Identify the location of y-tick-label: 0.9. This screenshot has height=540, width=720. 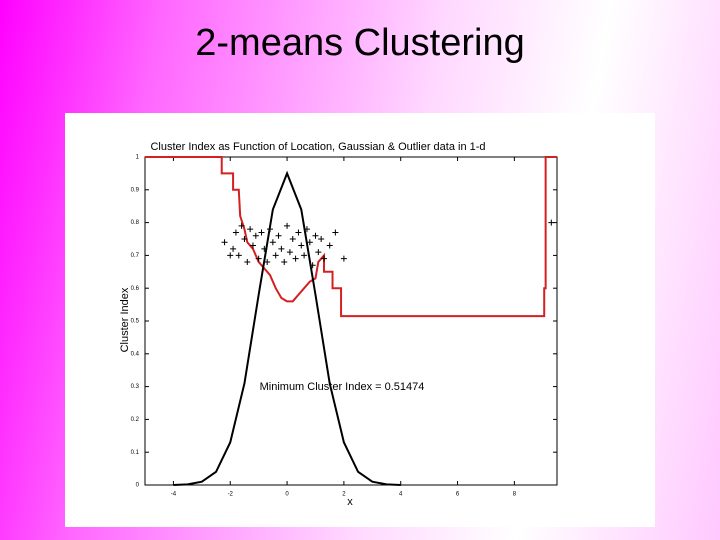
(135, 190).